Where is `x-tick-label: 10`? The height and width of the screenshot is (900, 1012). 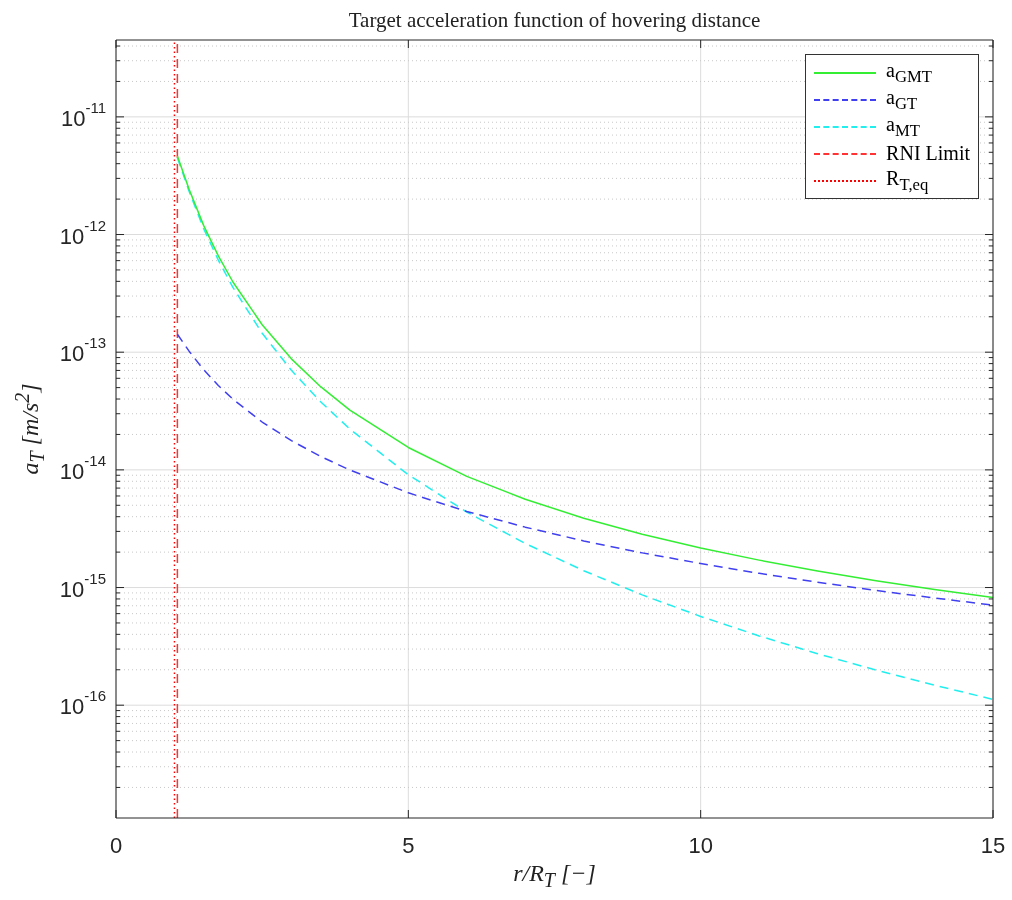 x-tick-label: 10 is located at coordinates (700, 846).